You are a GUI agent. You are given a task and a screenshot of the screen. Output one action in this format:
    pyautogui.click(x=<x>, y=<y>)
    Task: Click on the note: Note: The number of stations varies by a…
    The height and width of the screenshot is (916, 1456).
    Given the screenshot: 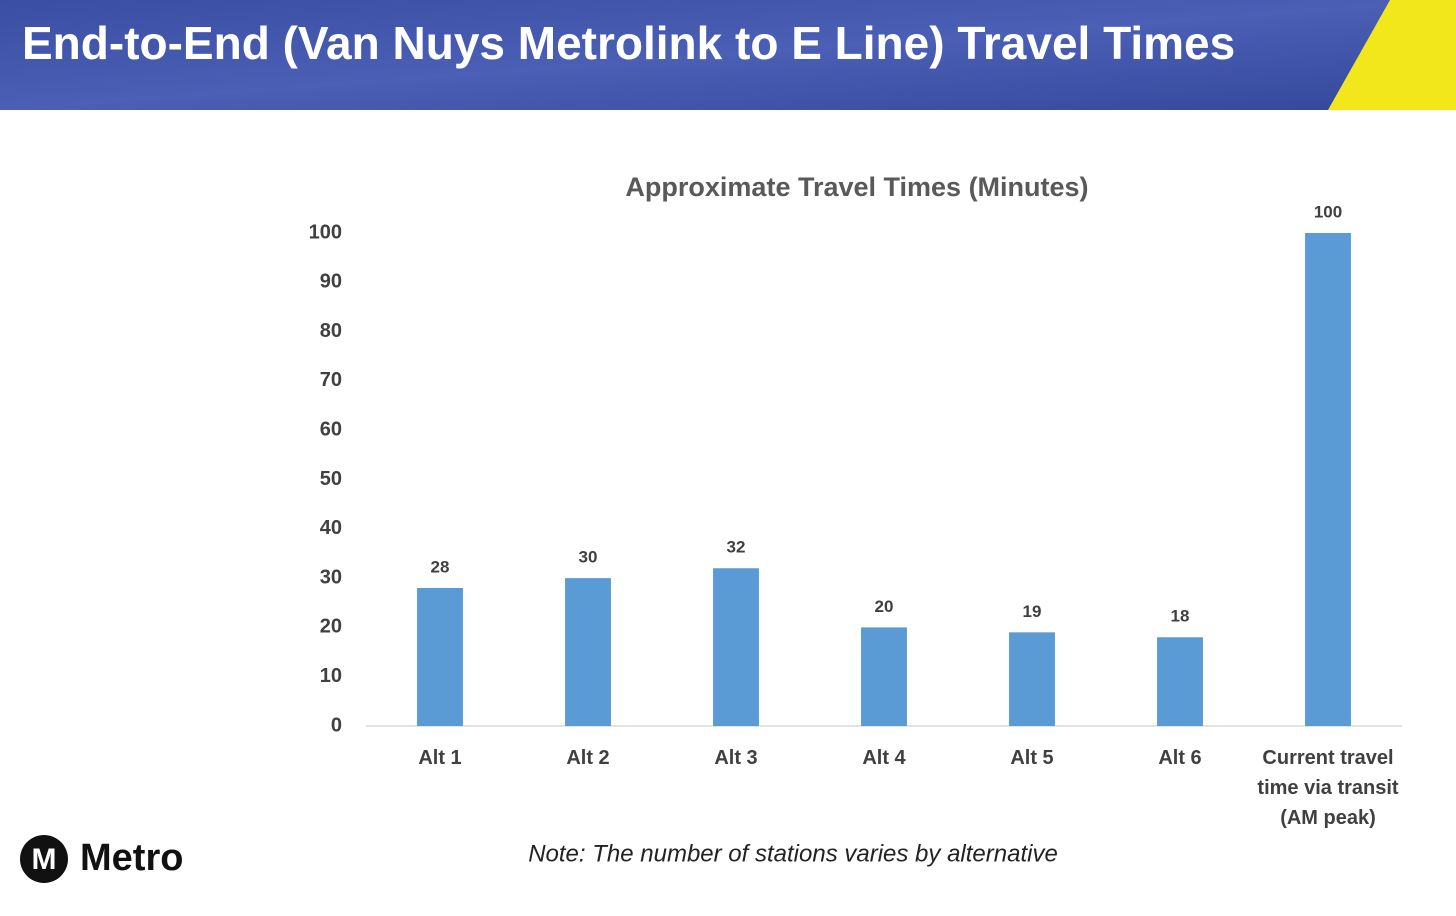 What is the action you would take?
    pyautogui.click(x=793, y=853)
    